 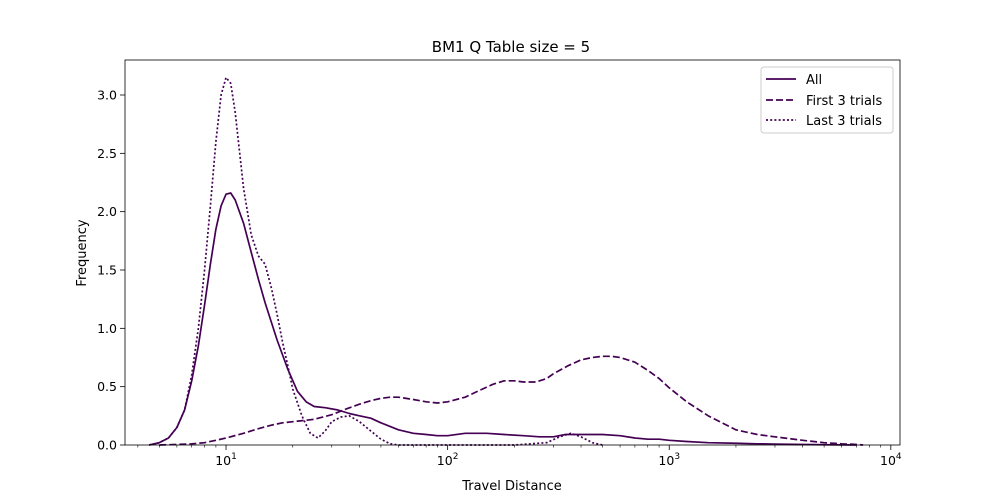 What do you see at coordinates (844, 121) in the screenshot?
I see `legend-label-last-3-trials: Last 3 trials` at bounding box center [844, 121].